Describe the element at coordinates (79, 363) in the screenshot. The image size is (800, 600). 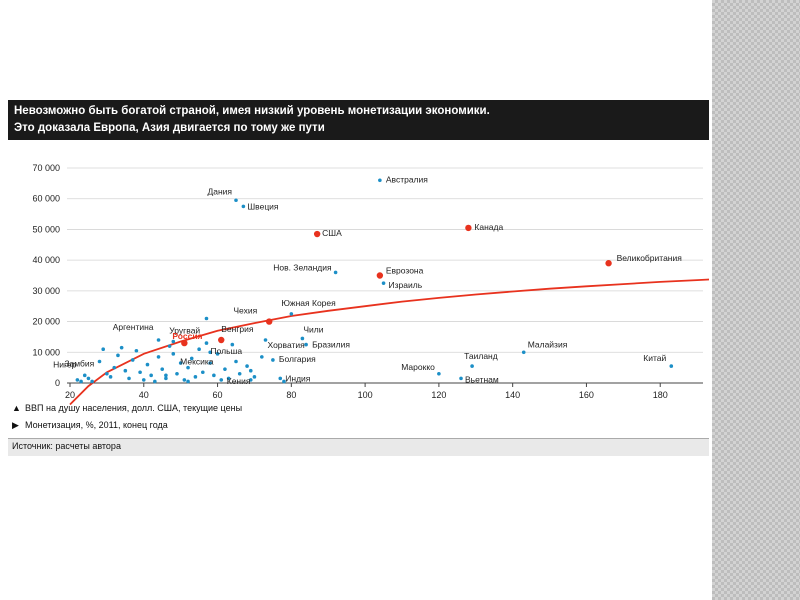
I see `point-label: Замбия` at that location.